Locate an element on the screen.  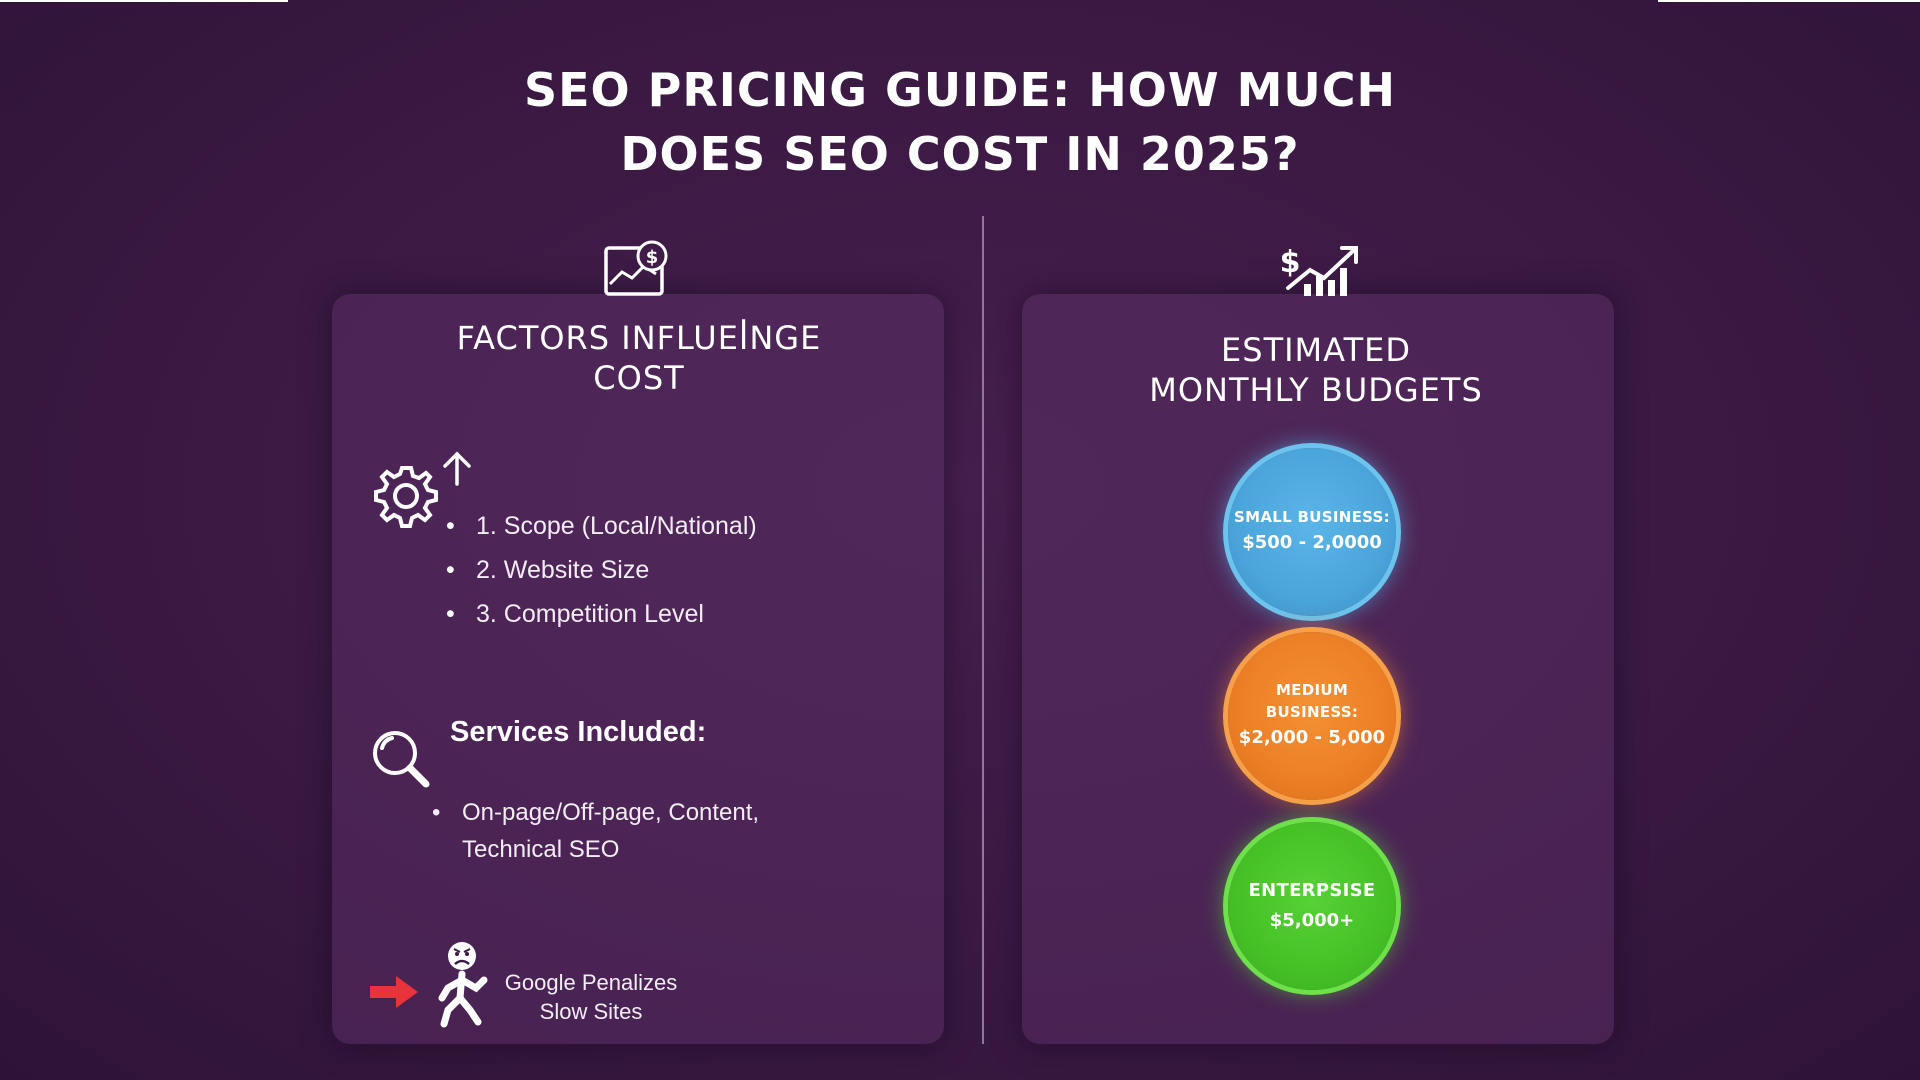
money-chart-icon: $ is located at coordinates (636, 268).